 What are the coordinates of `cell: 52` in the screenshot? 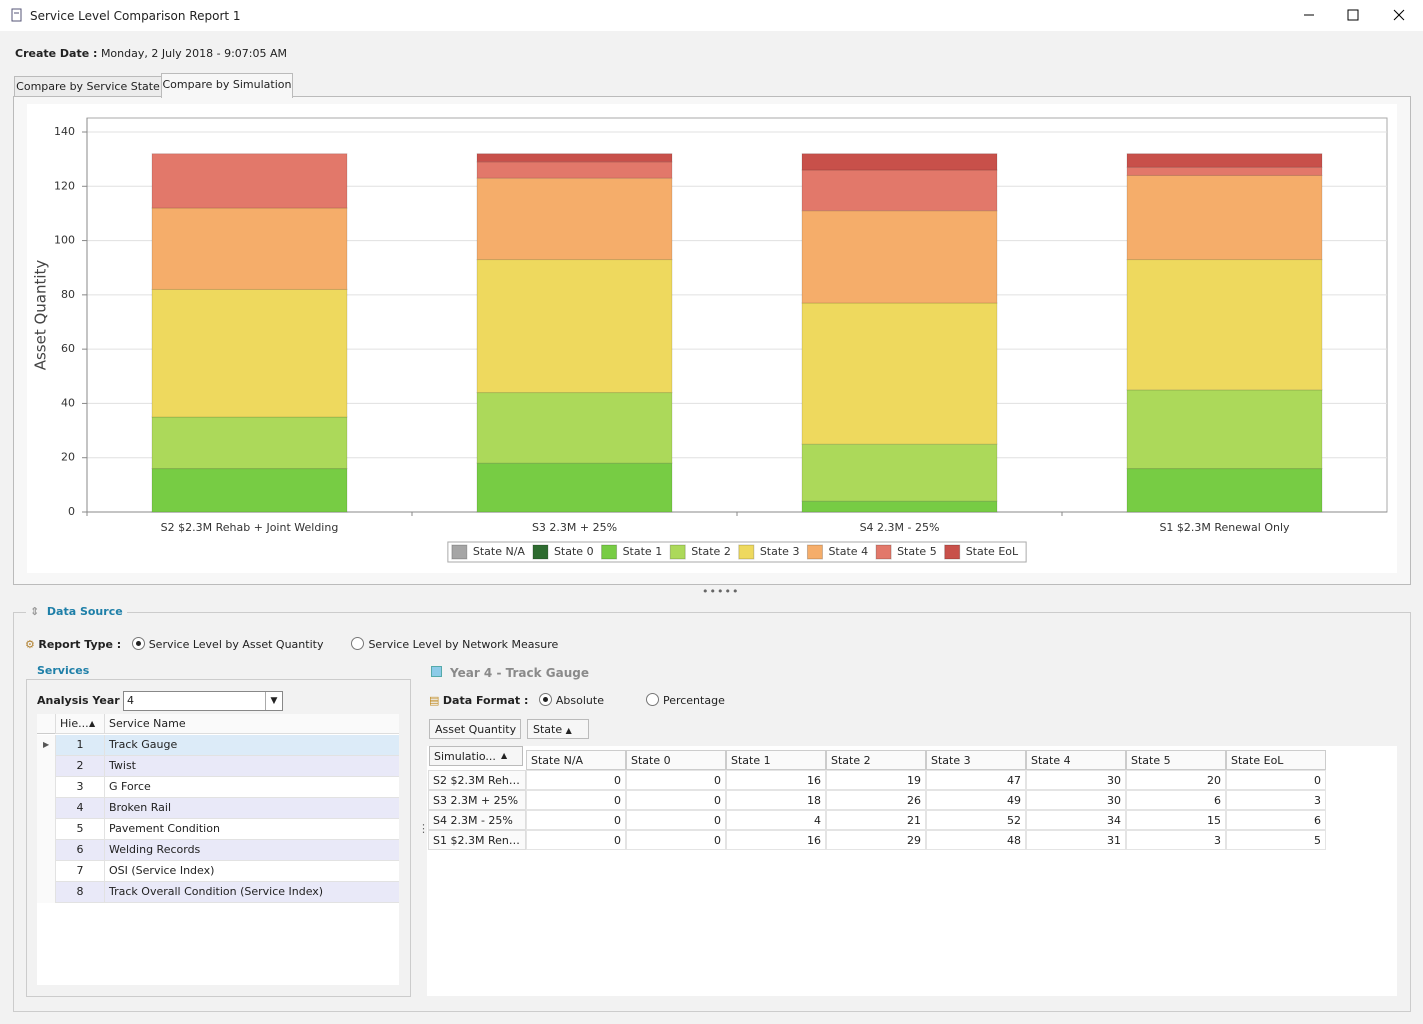 It's located at (976, 820).